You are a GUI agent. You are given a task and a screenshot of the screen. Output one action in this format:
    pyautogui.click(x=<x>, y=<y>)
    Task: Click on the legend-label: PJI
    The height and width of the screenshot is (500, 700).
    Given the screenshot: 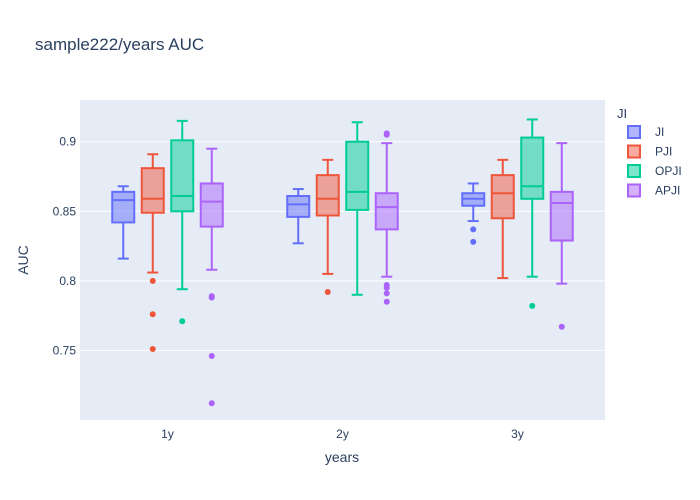 What is the action you would take?
    pyautogui.click(x=663, y=152)
    